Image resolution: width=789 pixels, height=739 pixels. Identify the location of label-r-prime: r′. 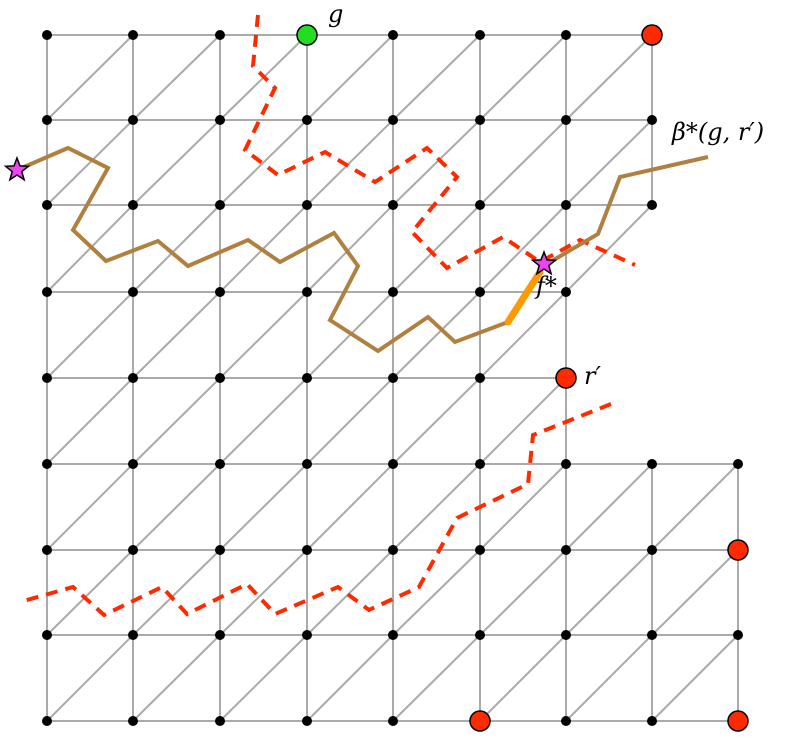
(592, 376).